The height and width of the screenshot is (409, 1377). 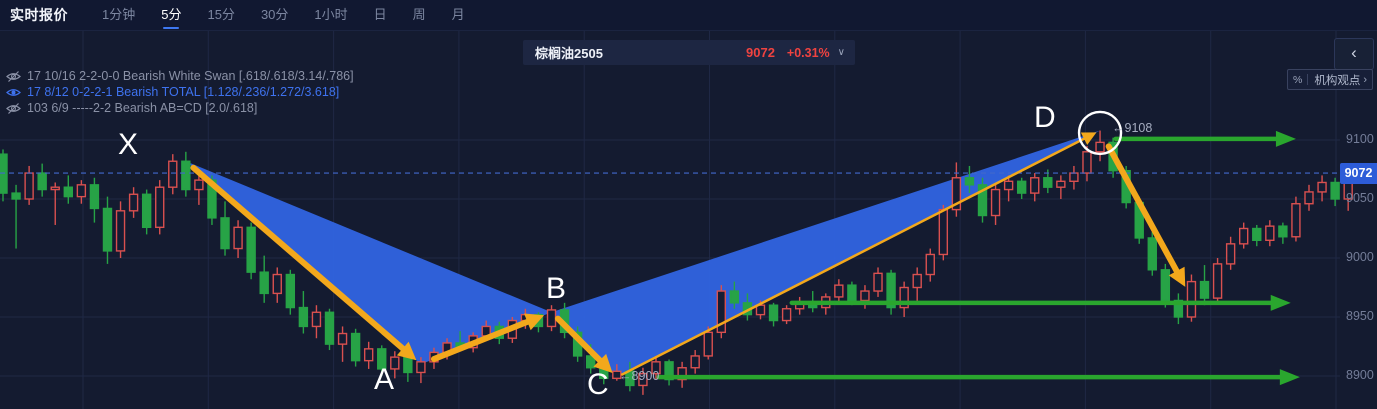 I want to click on change-percent: +0.31%, so click(x=808, y=52).